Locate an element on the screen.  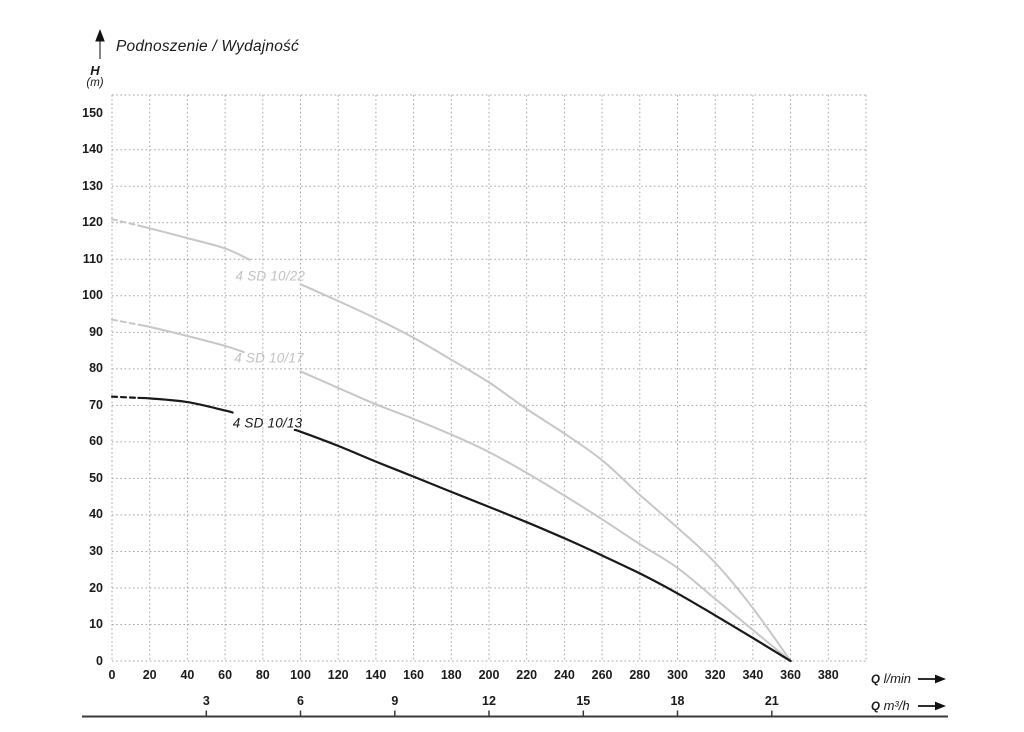
x-tick-label-m3h: 21 is located at coordinates (771, 701).